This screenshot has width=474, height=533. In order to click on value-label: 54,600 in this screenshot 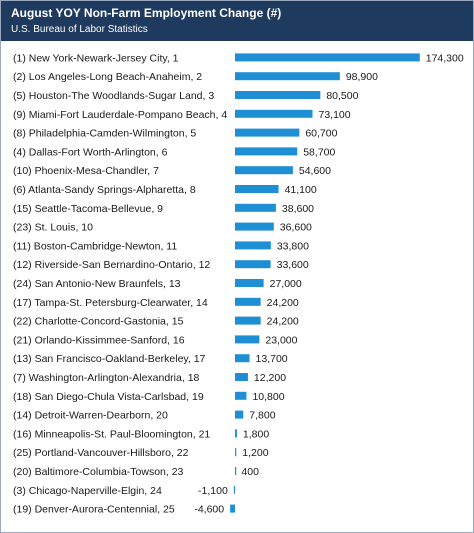, I will do `click(315, 171)`.